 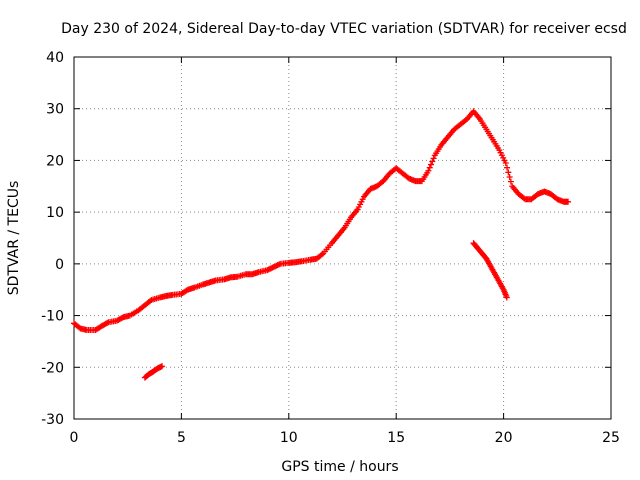 What do you see at coordinates (59, 265) in the screenshot?
I see `y-tick-label: 0` at bounding box center [59, 265].